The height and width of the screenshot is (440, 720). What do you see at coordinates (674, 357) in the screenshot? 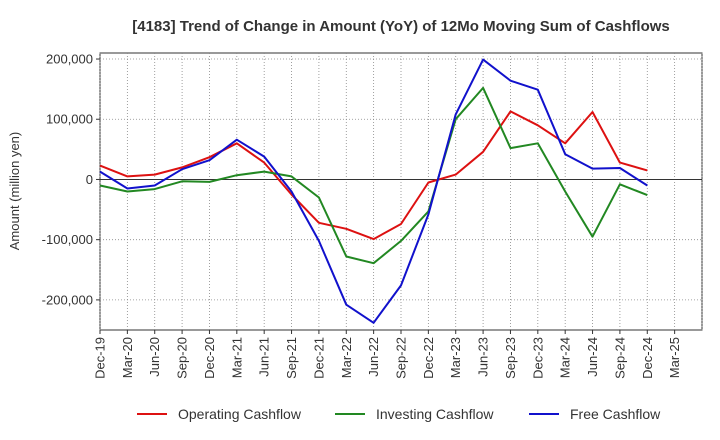
I see `x-tick-label: Mar-25` at bounding box center [674, 357].